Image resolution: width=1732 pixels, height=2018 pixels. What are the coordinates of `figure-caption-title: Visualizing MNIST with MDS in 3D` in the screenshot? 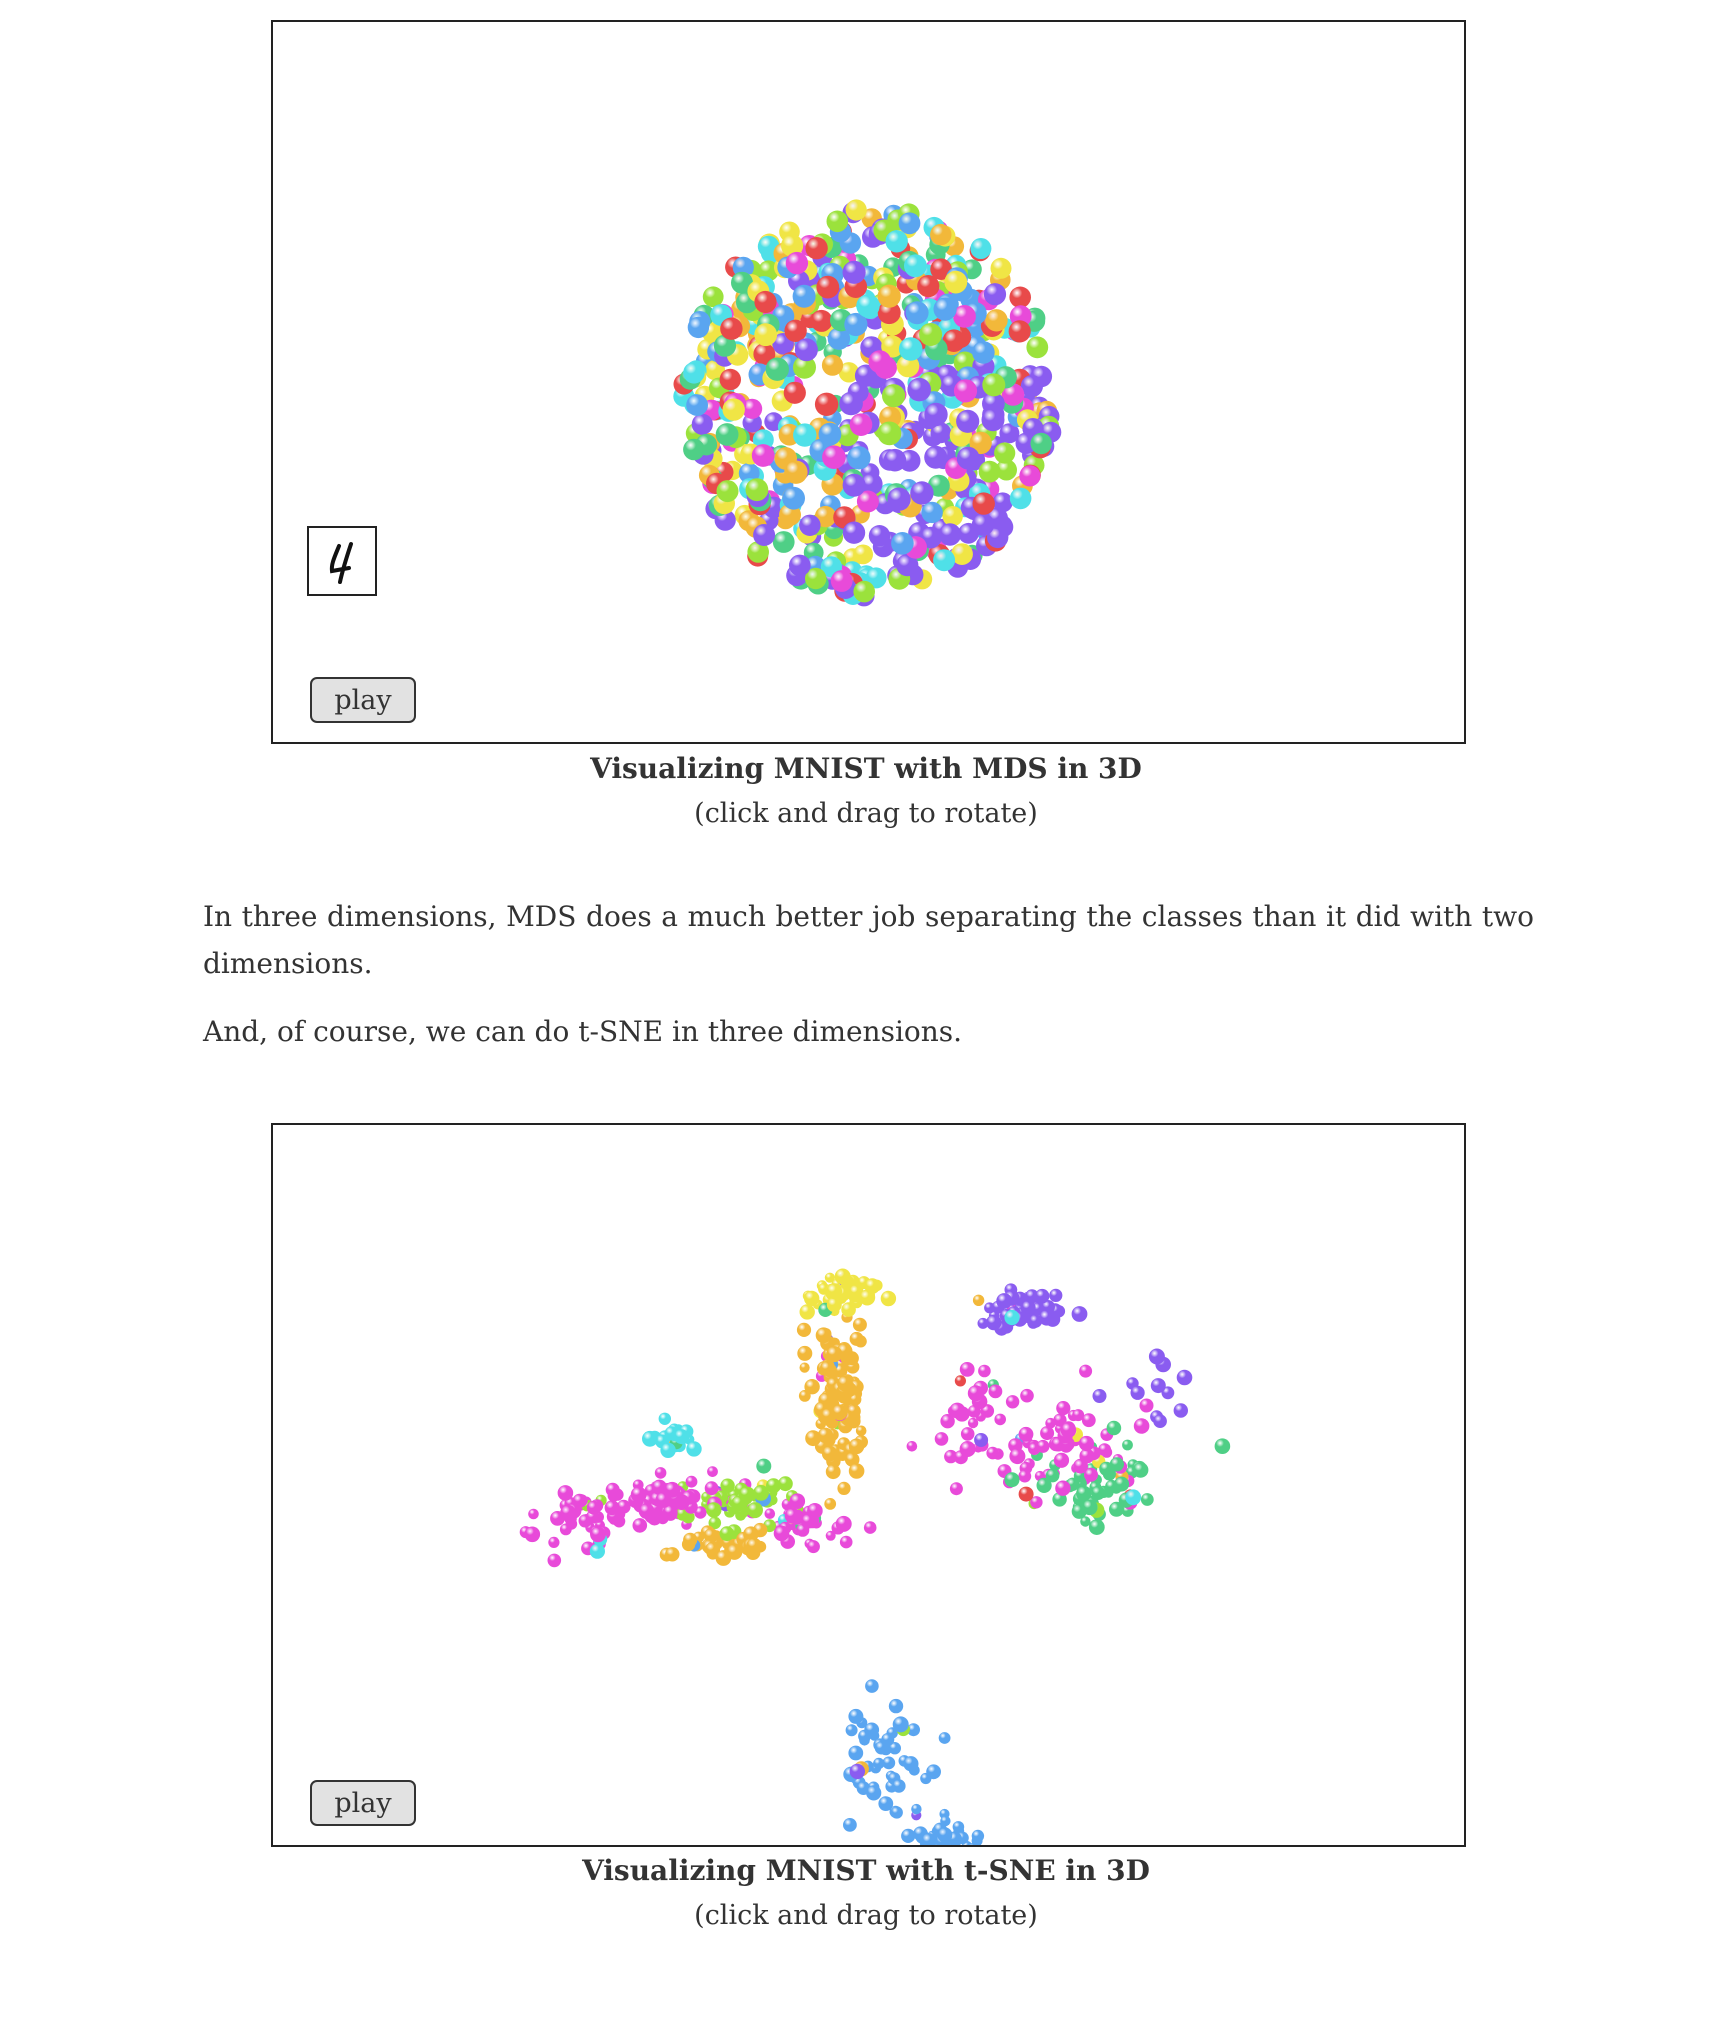 It's located at (866, 768).